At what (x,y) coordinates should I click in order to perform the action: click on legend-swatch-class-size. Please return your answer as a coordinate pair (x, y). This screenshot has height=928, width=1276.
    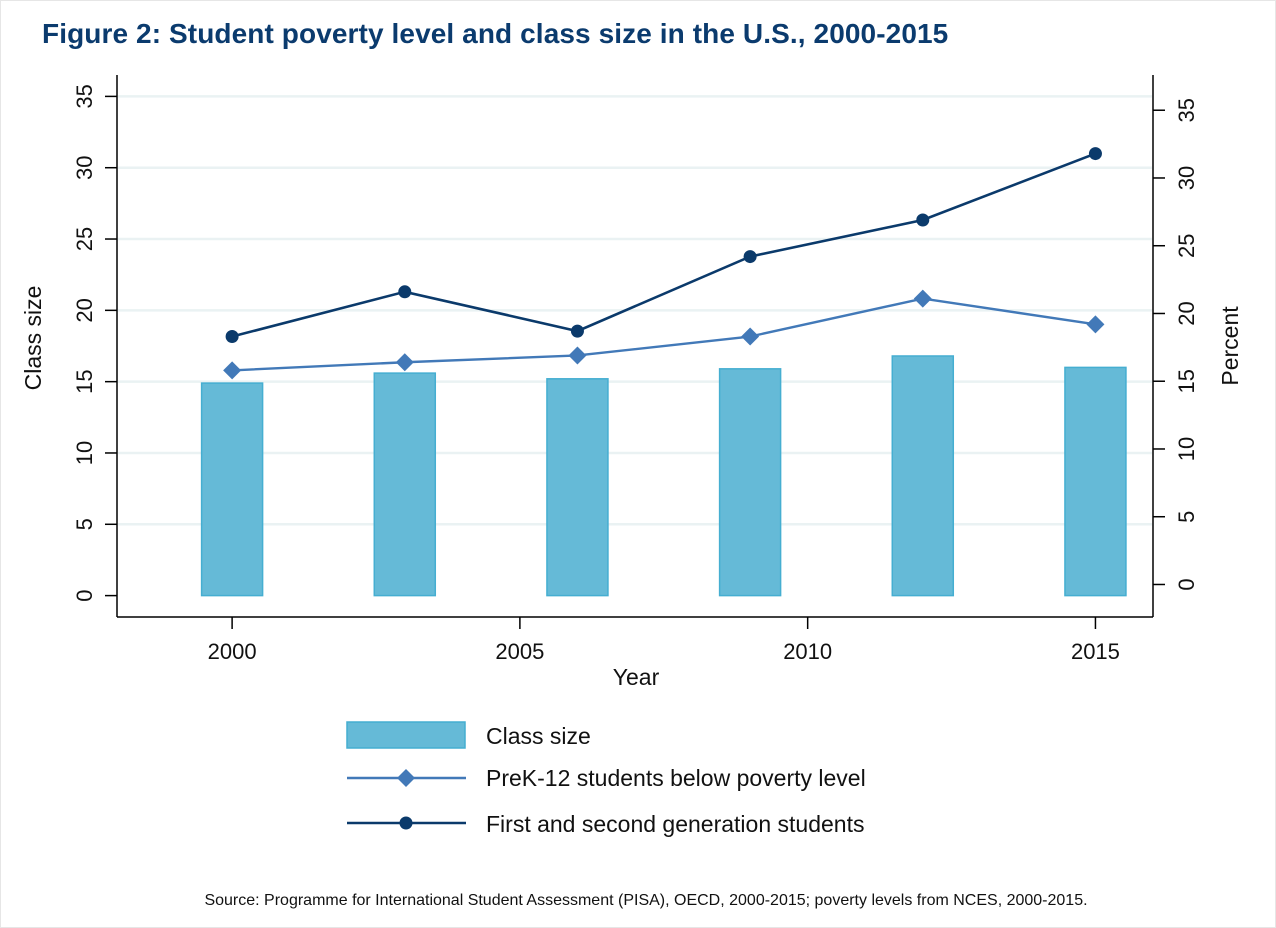
    Looking at the image, I should click on (406, 735).